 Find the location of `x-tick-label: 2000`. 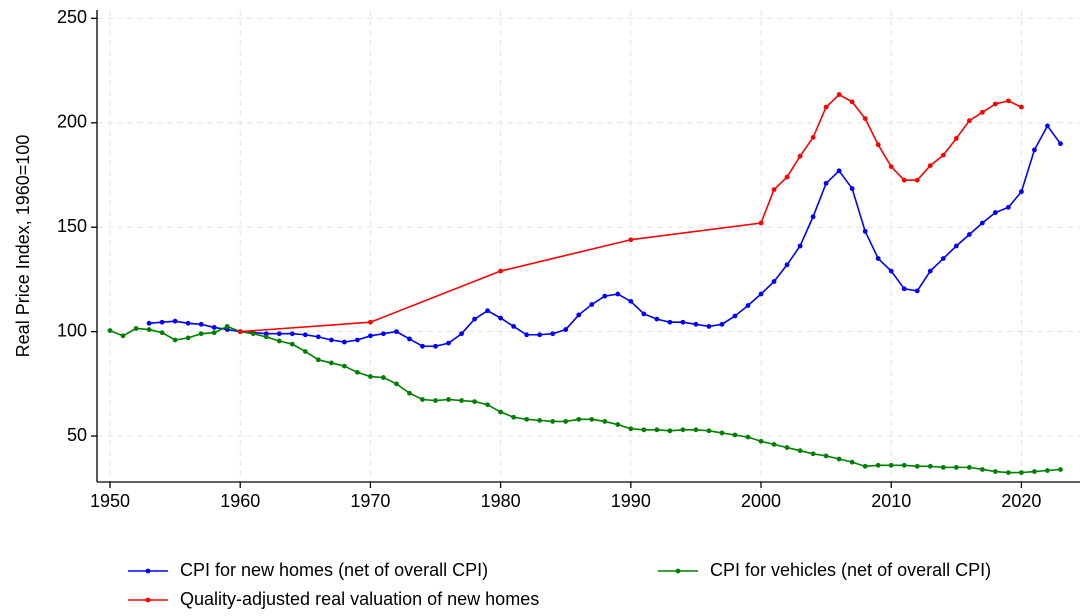

x-tick-label: 2000 is located at coordinates (761, 501).